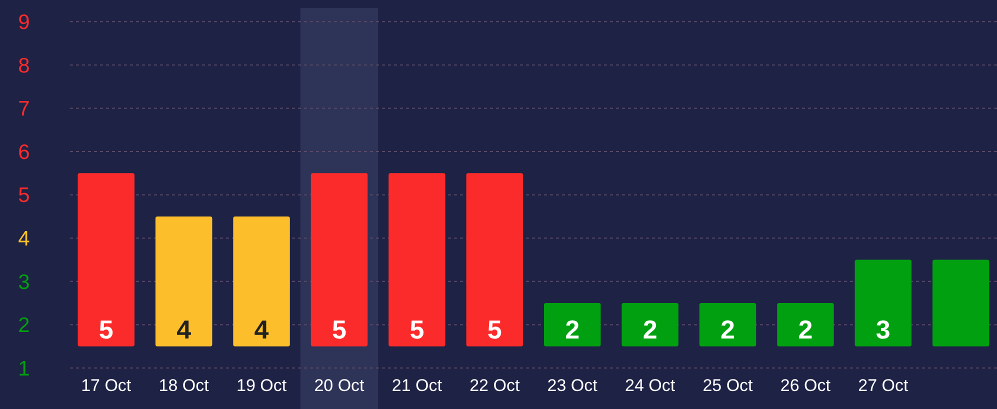 The image size is (997, 409). Describe the element at coordinates (24, 196) in the screenshot. I see `y-tick-label: 5` at that location.